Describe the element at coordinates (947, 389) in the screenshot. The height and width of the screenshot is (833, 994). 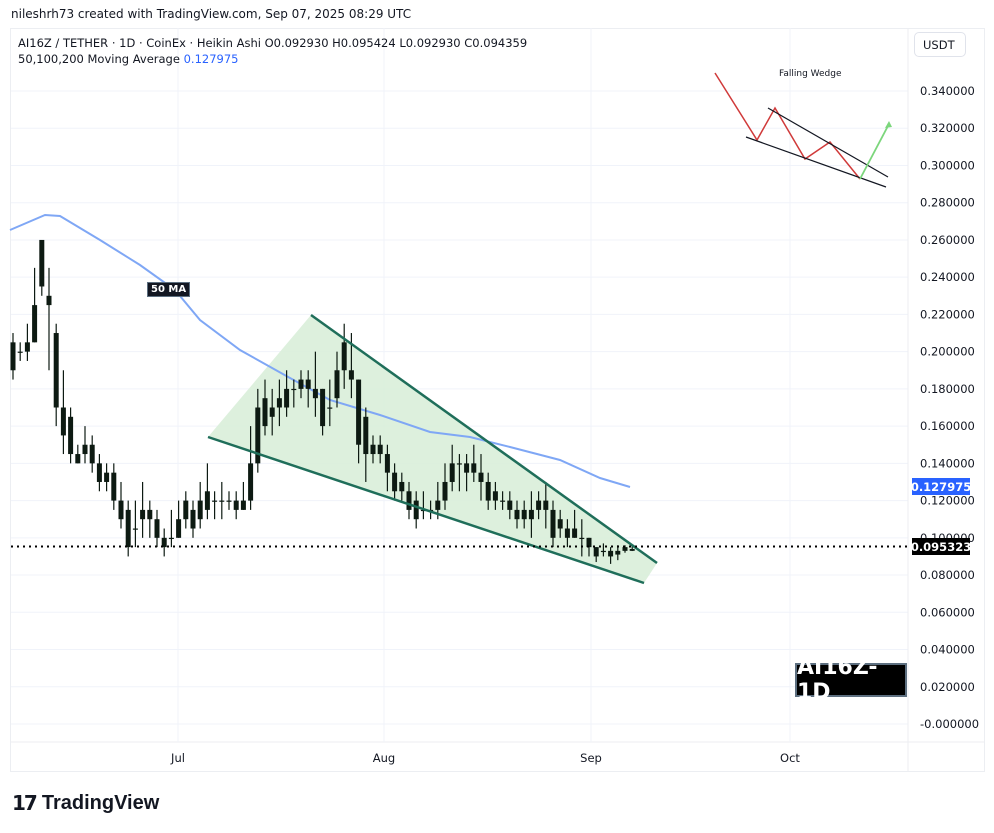
I see `price-axis-label: 0.180000` at that location.